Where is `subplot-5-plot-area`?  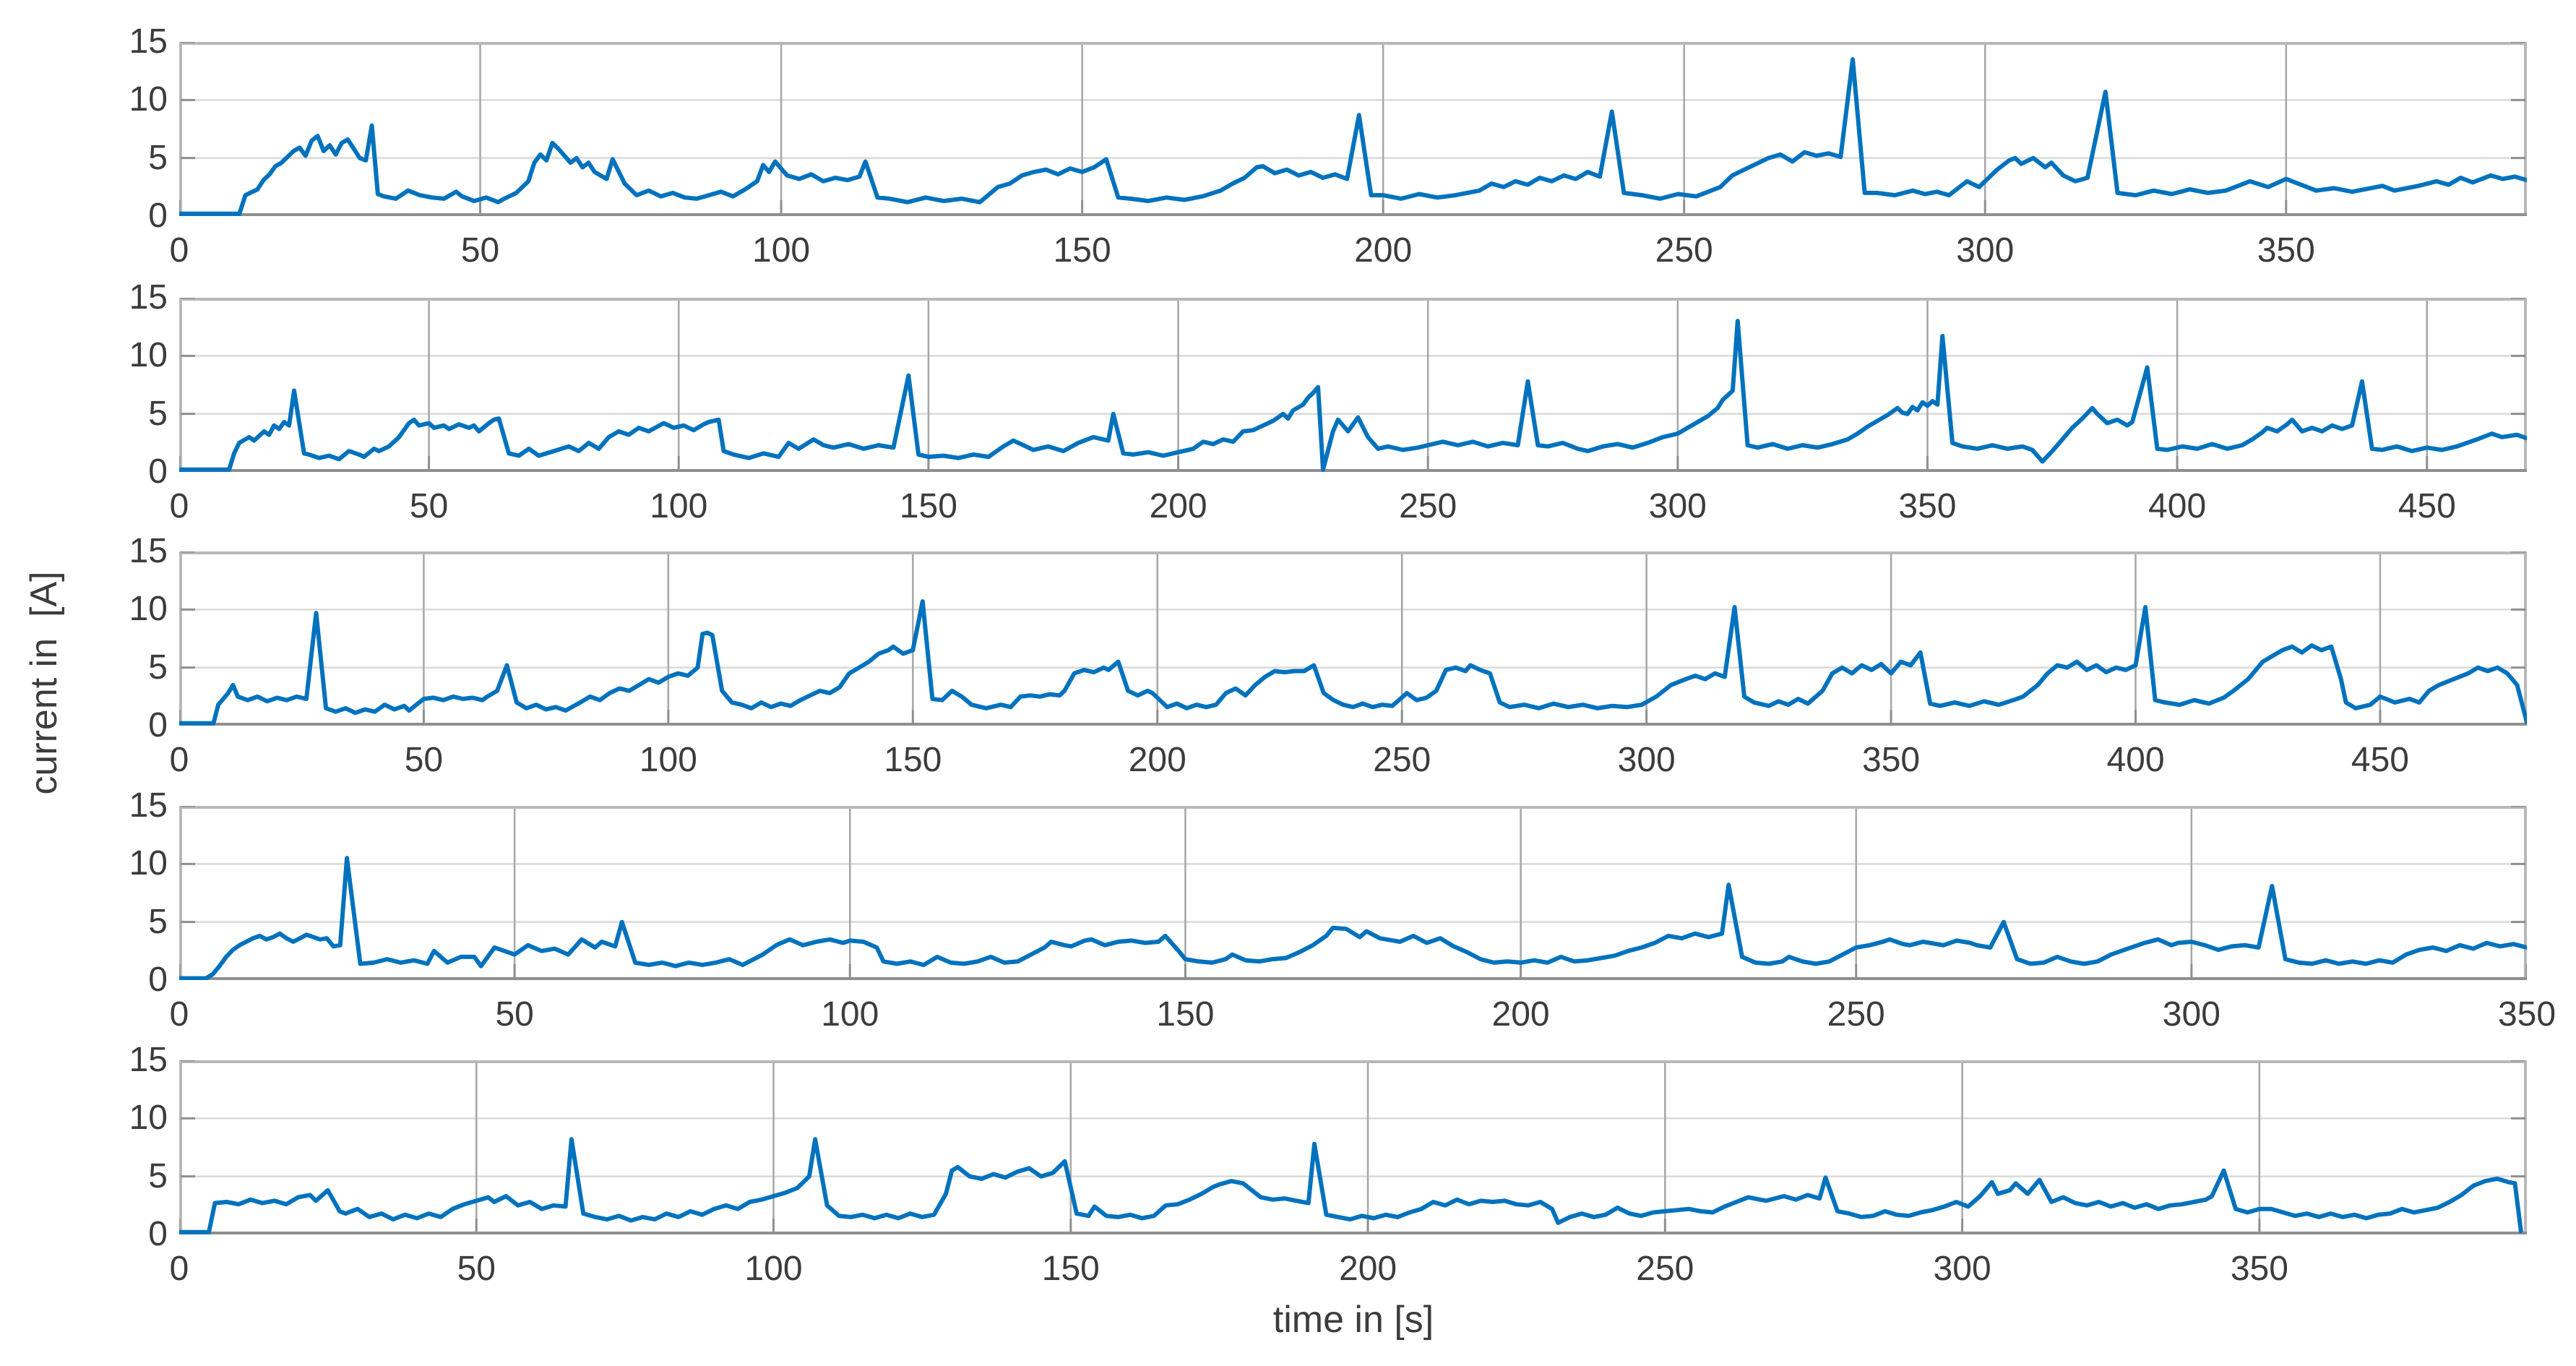 subplot-5-plot-area is located at coordinates (1353, 1147).